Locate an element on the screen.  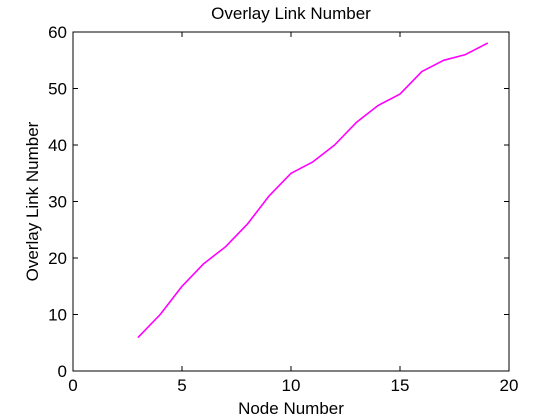
y-axis-label: Overlay Link Number is located at coordinates (32, 201).